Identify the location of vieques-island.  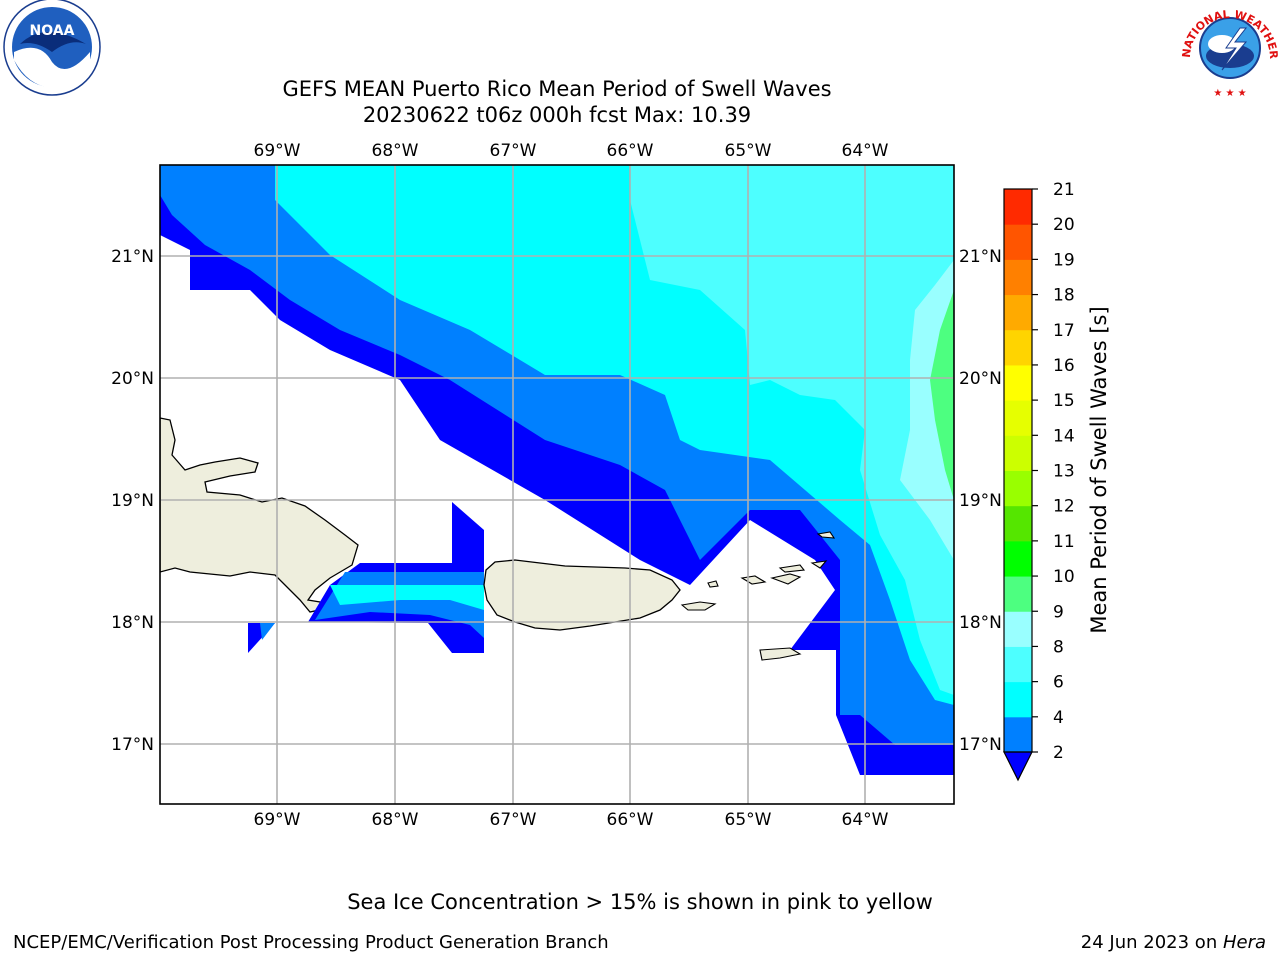
(698, 606).